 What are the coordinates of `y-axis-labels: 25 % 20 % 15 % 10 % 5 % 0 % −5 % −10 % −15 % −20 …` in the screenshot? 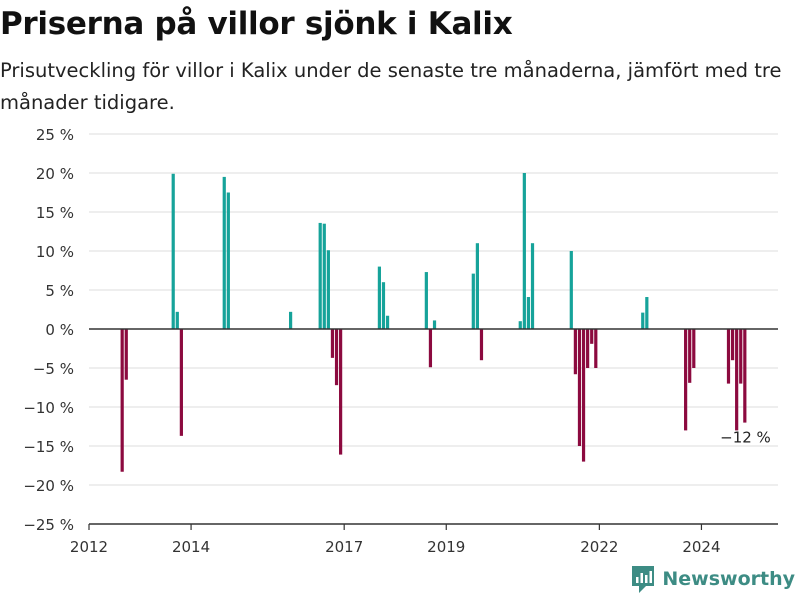 It's located at (48, 330).